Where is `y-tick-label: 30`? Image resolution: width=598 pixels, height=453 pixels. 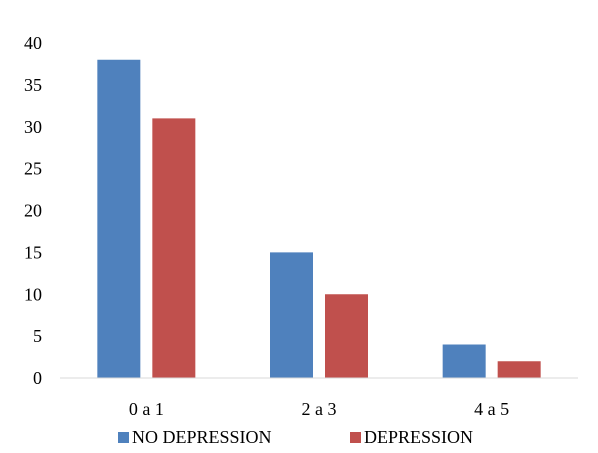
y-tick-label: 30 is located at coordinates (33, 127).